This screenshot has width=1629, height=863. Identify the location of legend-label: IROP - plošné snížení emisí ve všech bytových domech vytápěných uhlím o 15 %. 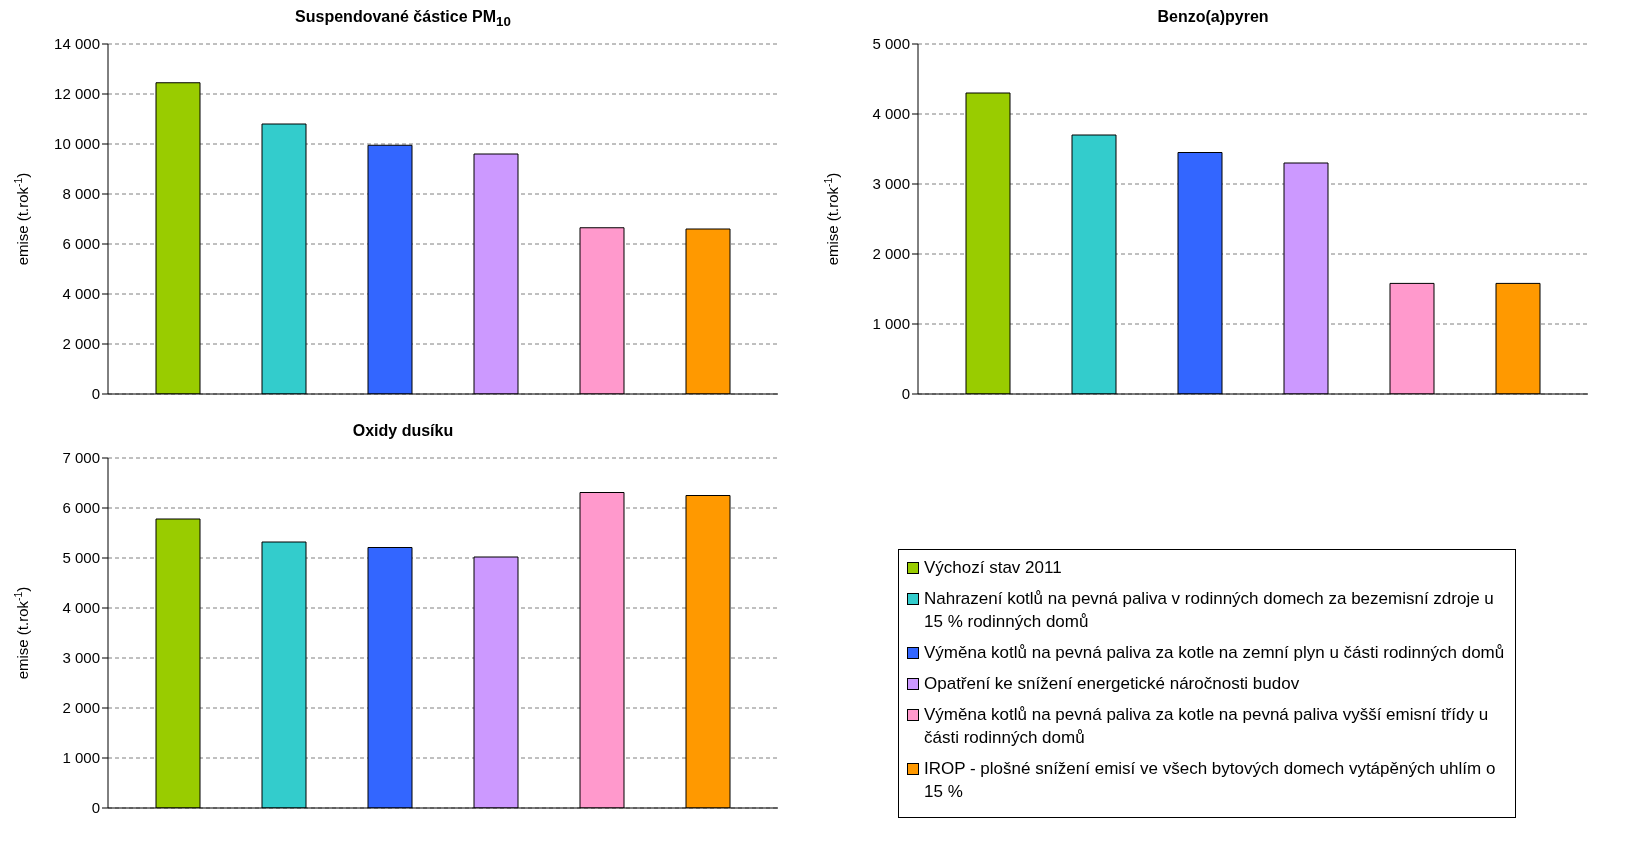
(1210, 780).